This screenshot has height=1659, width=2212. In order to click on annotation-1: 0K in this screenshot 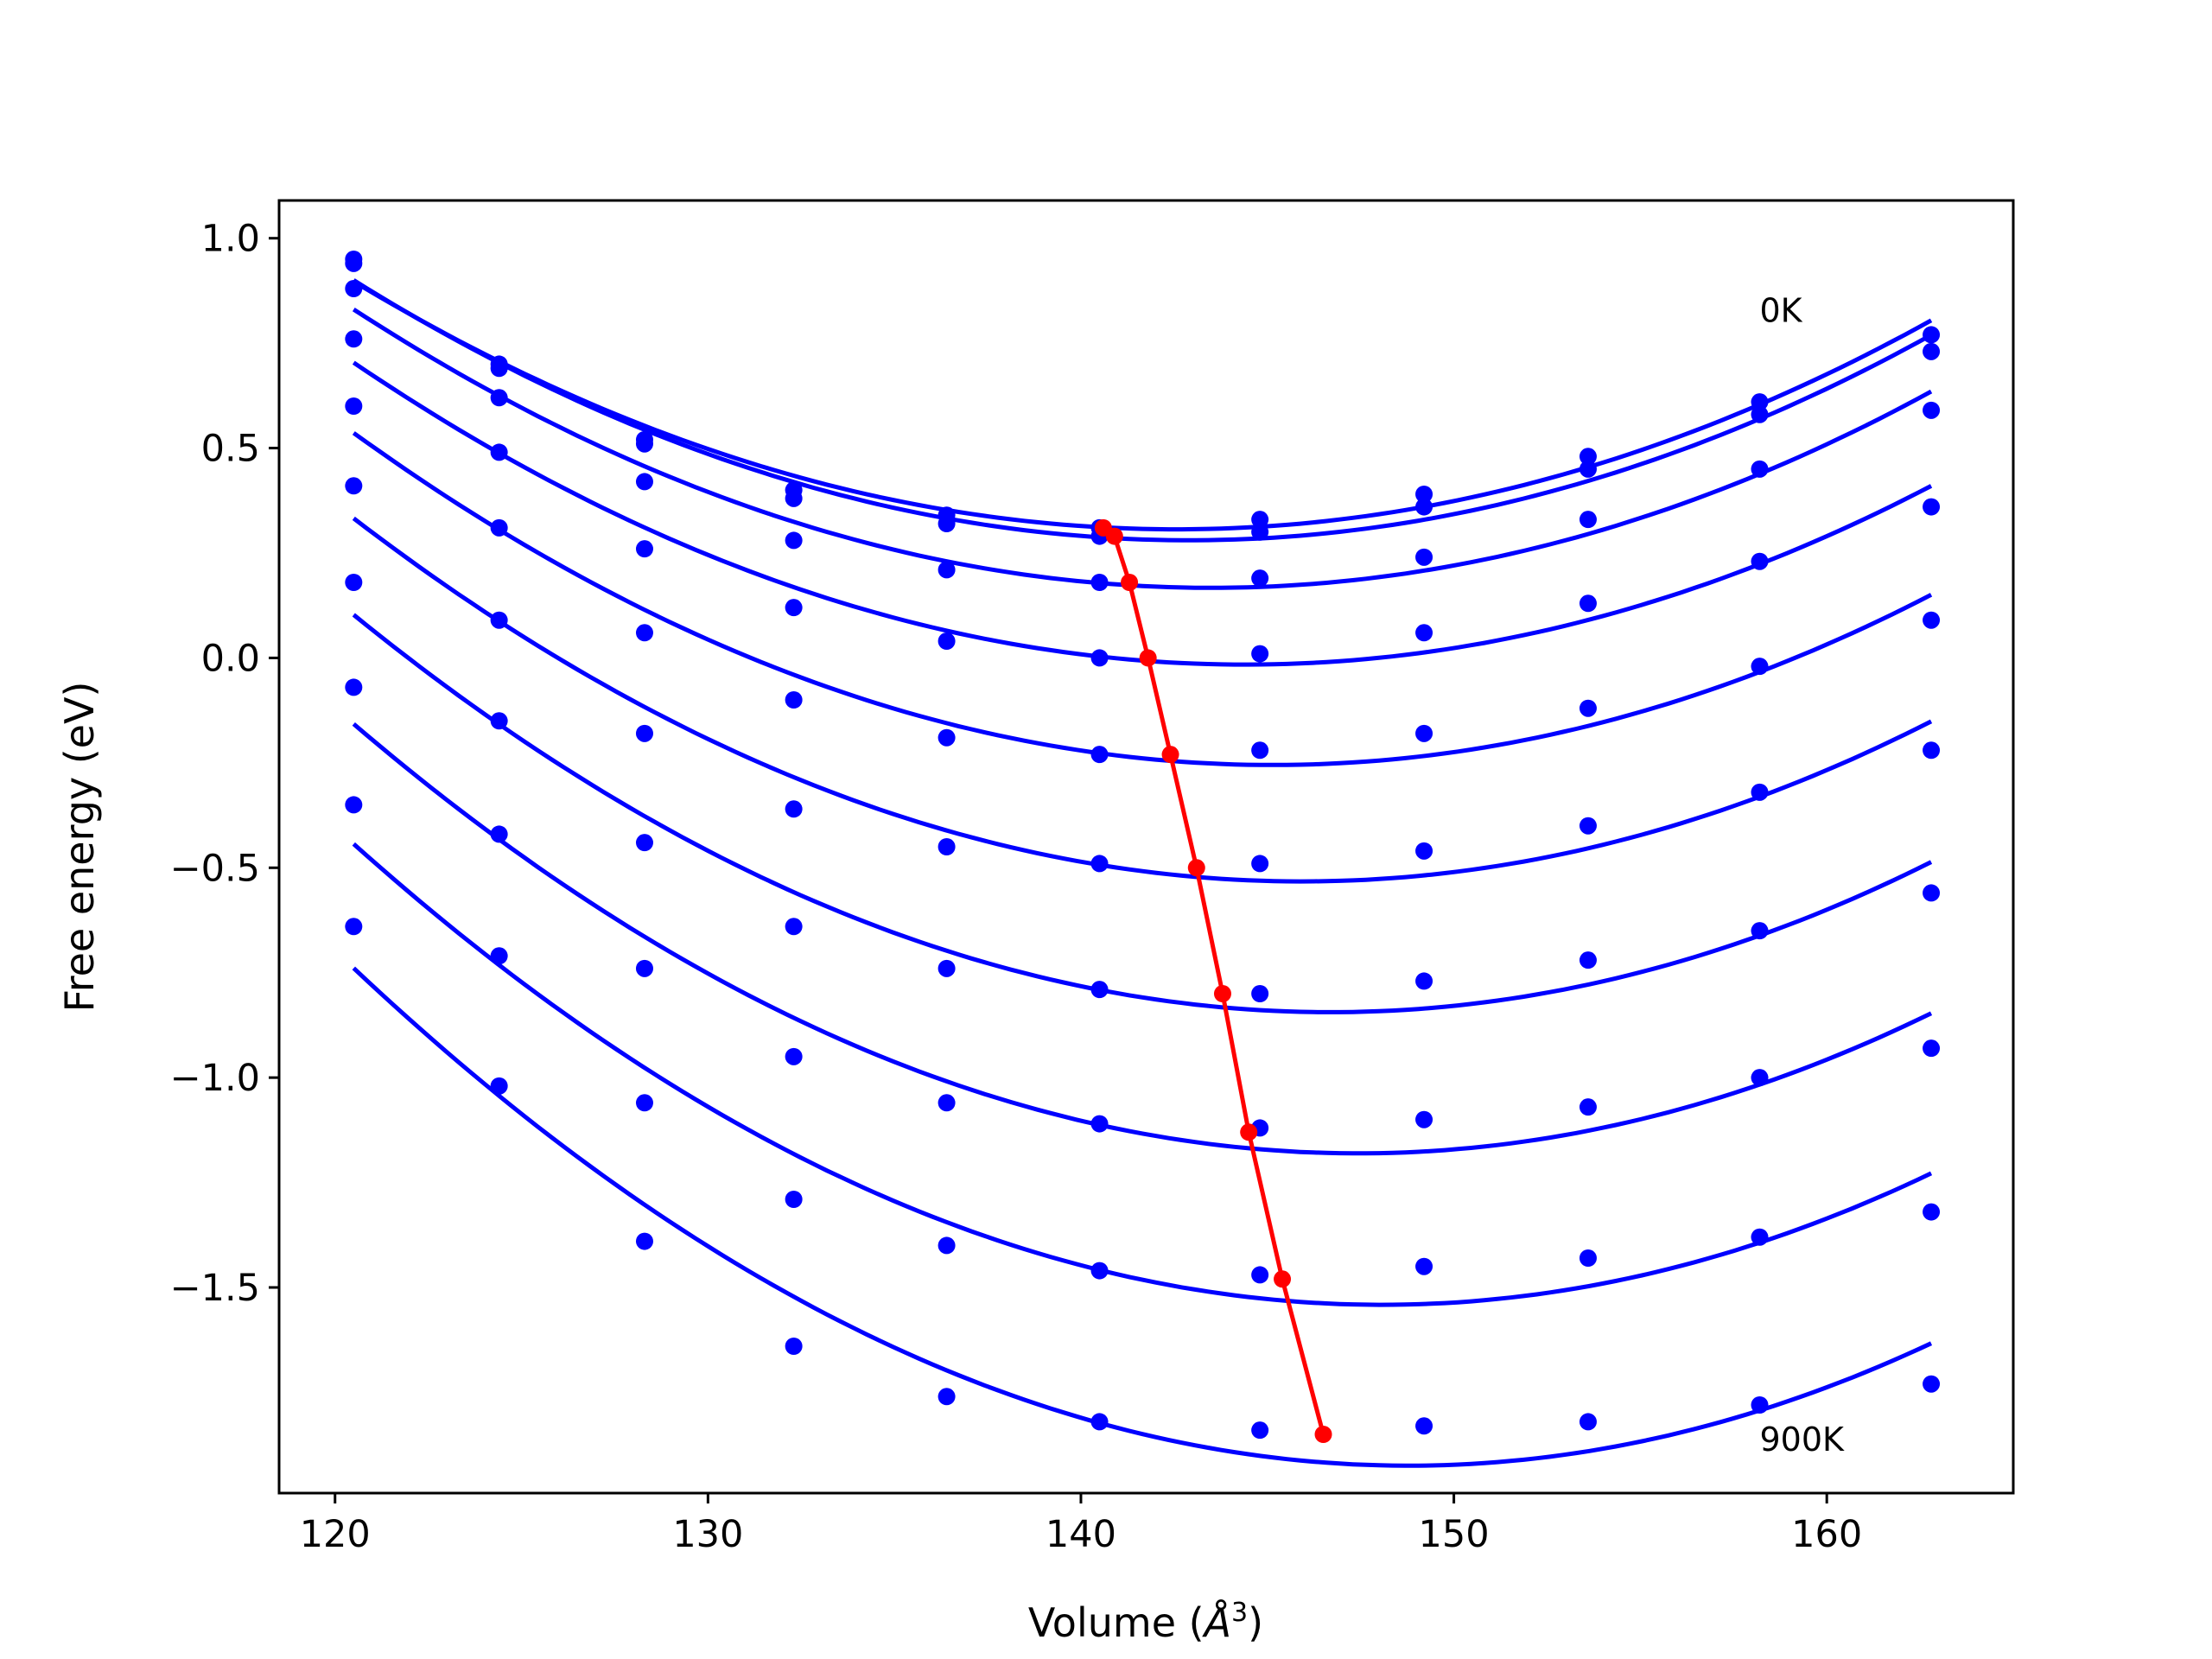, I will do `click(1781, 310)`.